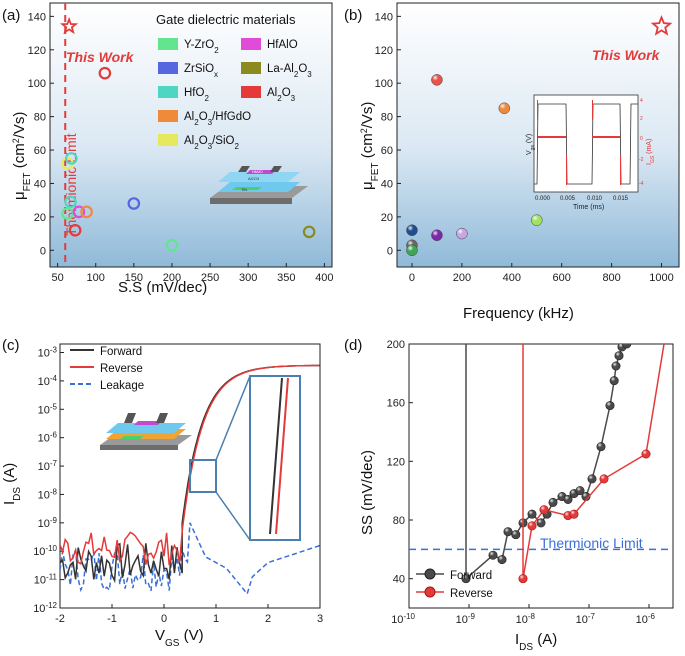  I want to click on y-tick-label-b: 140, so click(384, 17).